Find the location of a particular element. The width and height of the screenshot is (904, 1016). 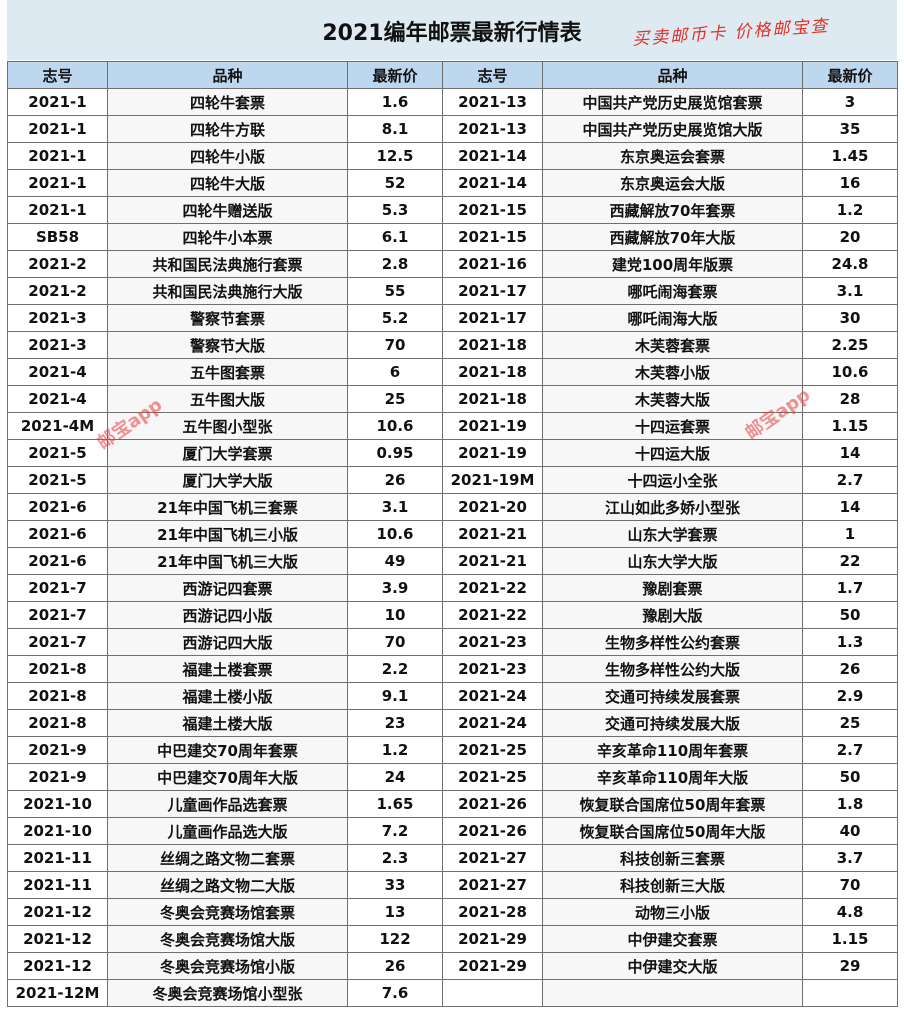

stamp-name: 豫剧套票 is located at coordinates (672, 588).